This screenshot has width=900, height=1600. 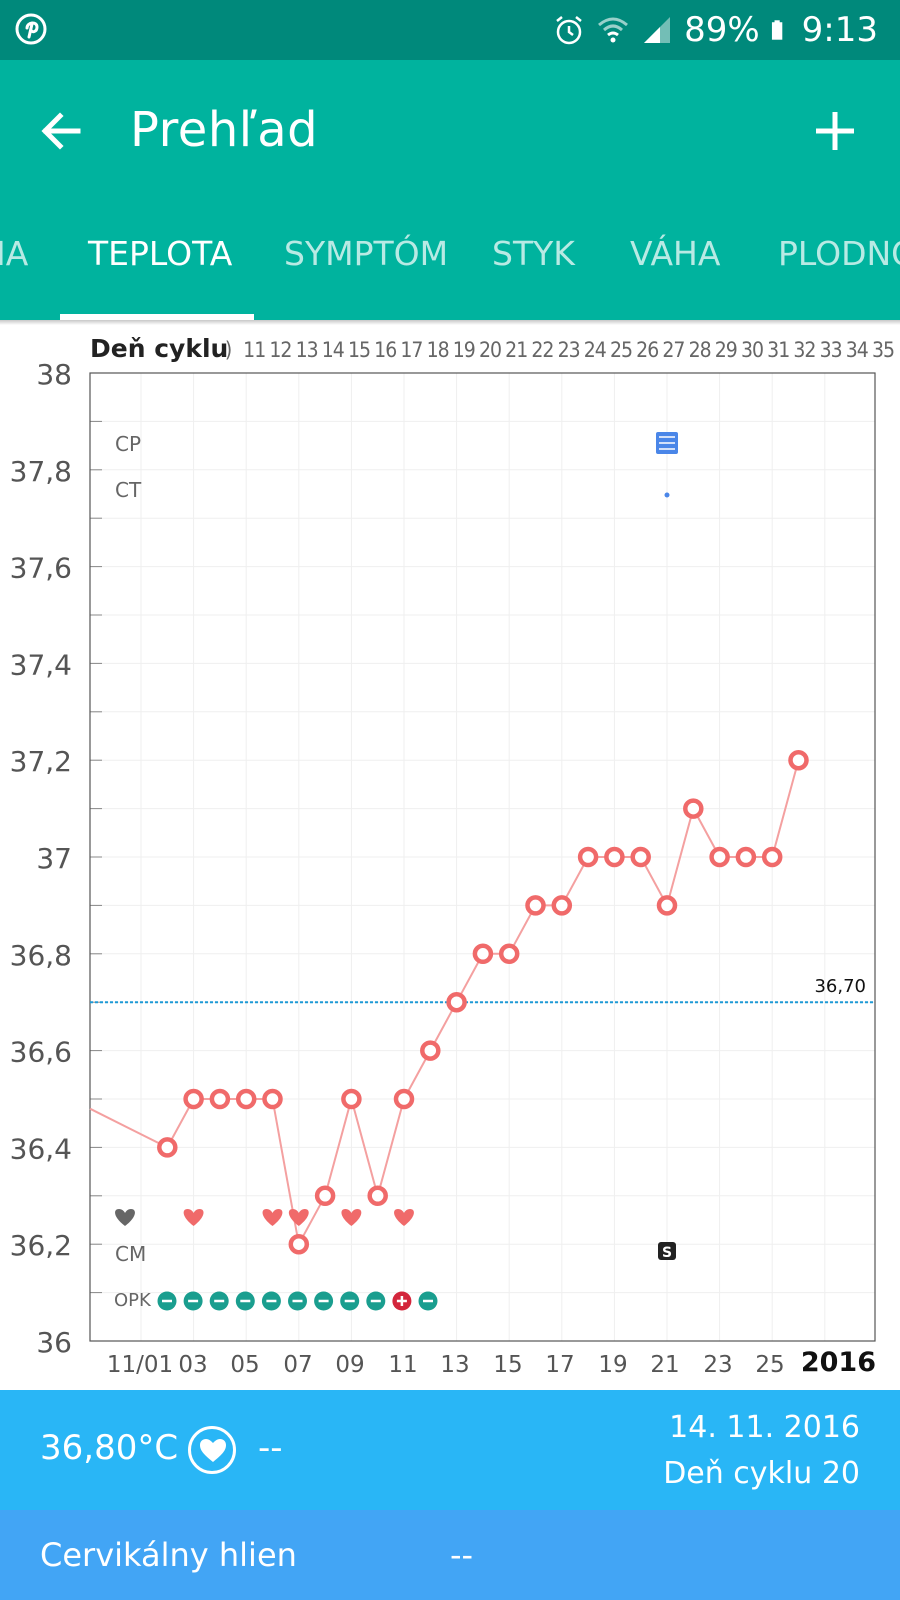 I want to click on y-tick-label: 36,4, so click(x=41, y=1148).